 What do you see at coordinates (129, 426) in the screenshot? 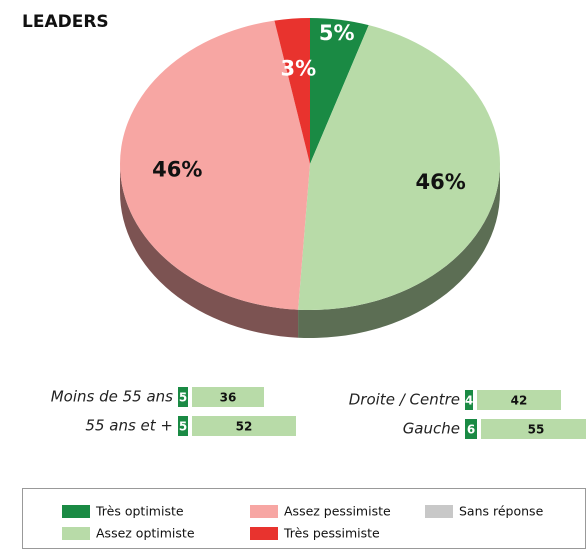
I see `group-label: 55 ans et +` at bounding box center [129, 426].